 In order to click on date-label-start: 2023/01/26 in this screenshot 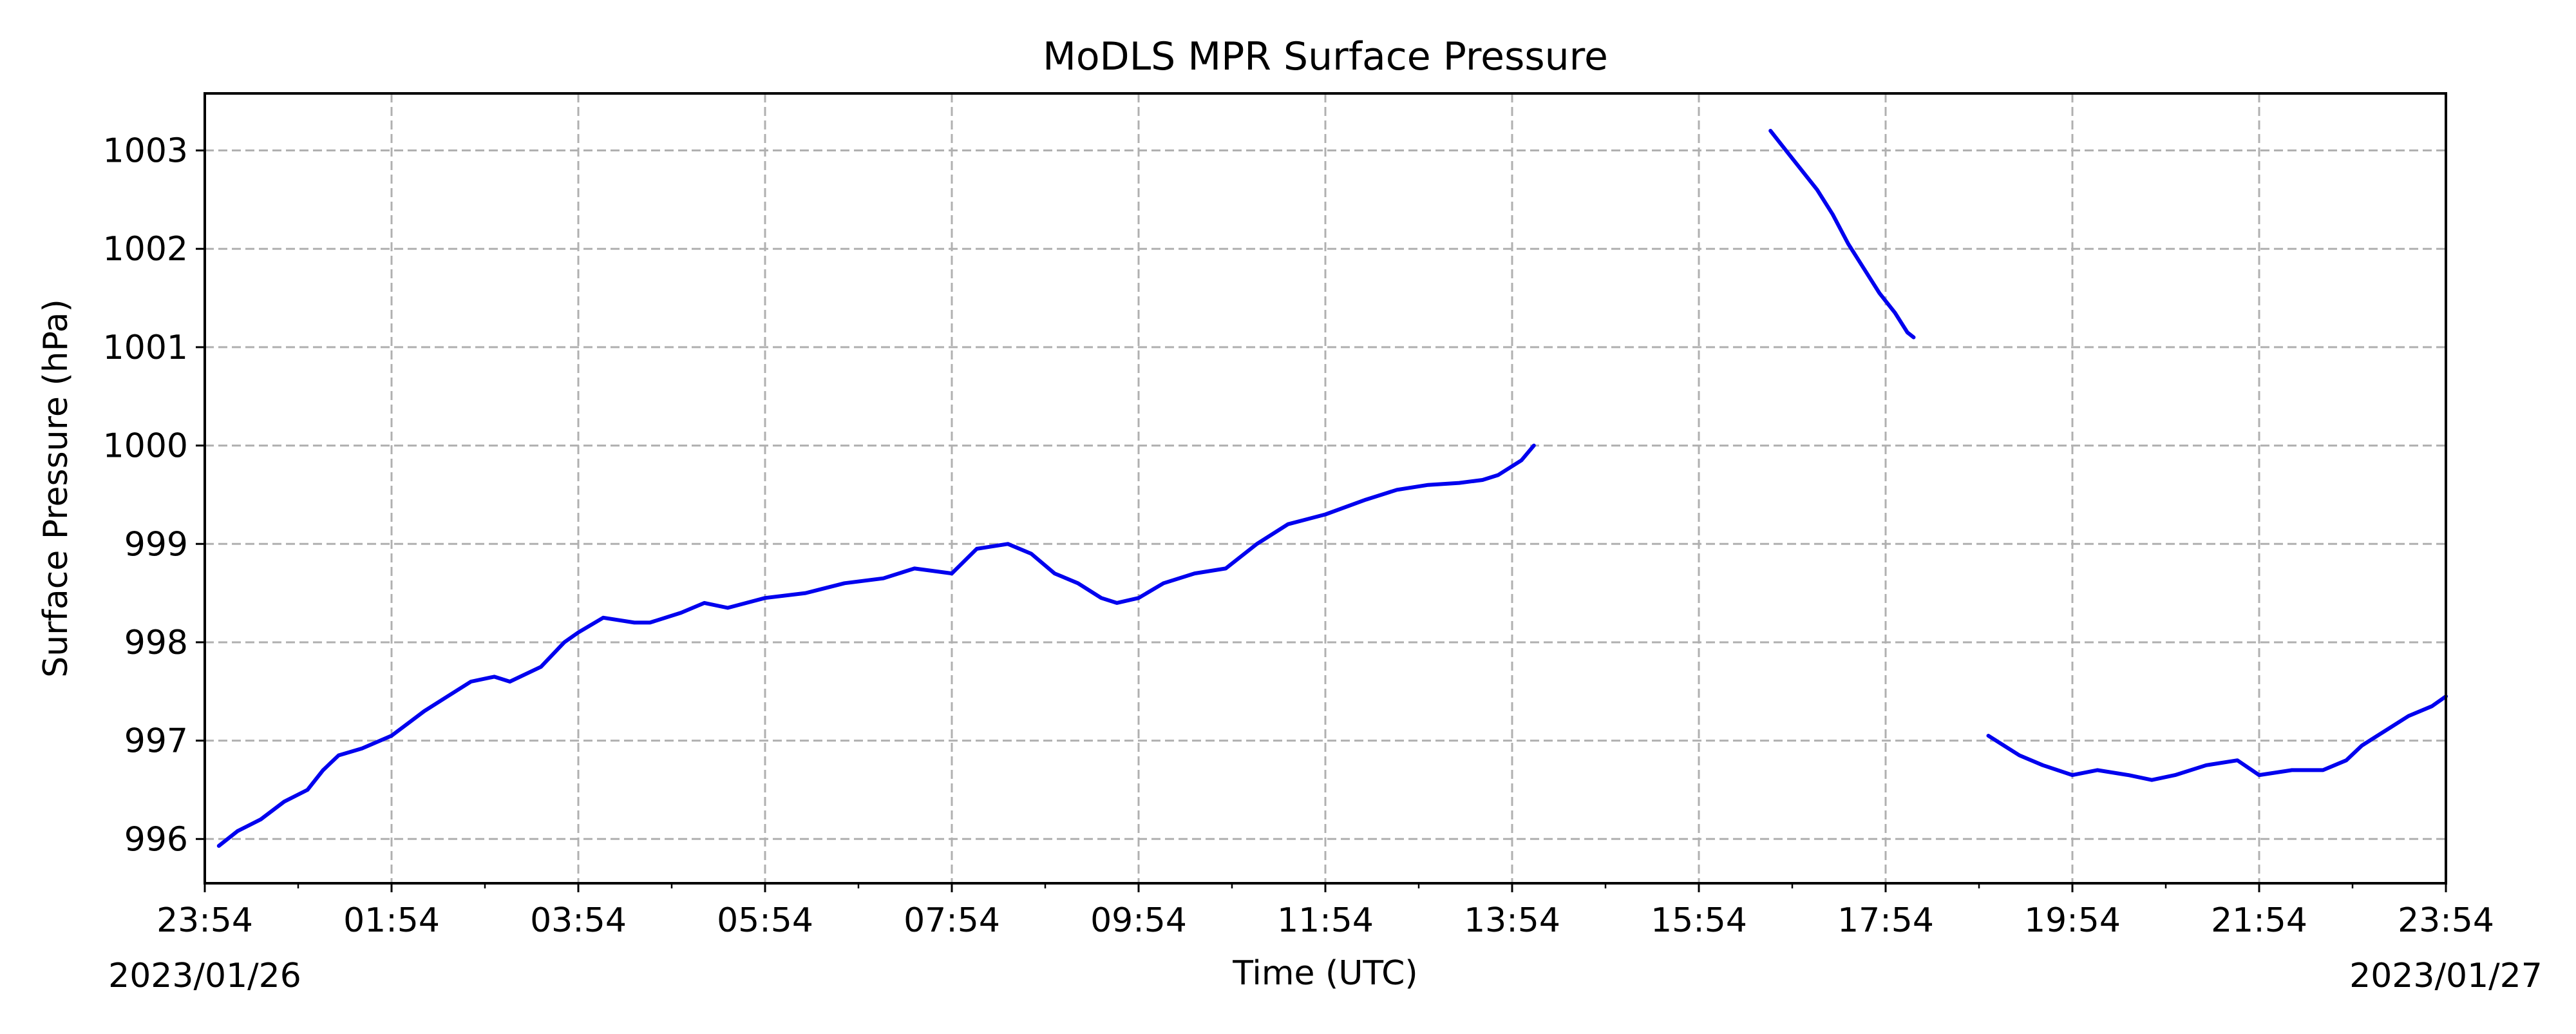, I will do `click(205, 976)`.